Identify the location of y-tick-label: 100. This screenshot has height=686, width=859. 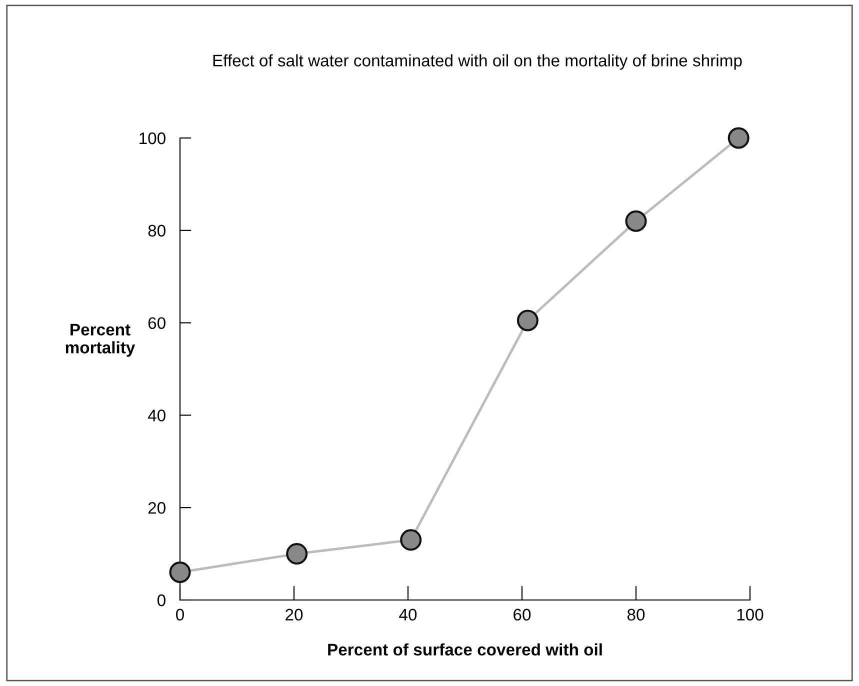
(153, 138).